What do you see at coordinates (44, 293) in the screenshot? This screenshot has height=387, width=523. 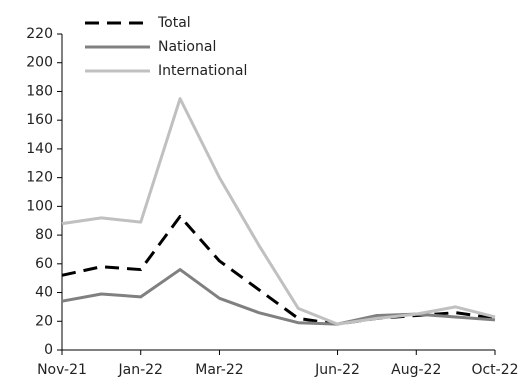 I see `y-tick-label: 40` at bounding box center [44, 293].